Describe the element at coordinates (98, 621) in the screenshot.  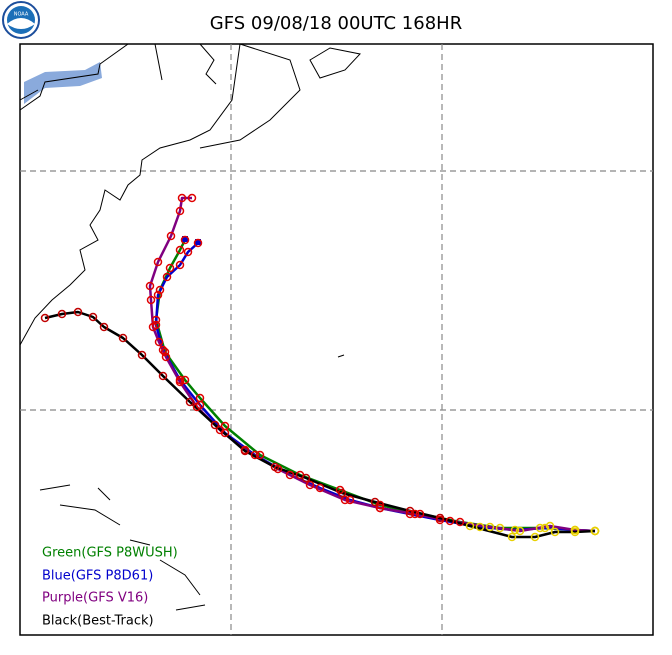
I see `legend-label: Black(Best-Track)` at that location.